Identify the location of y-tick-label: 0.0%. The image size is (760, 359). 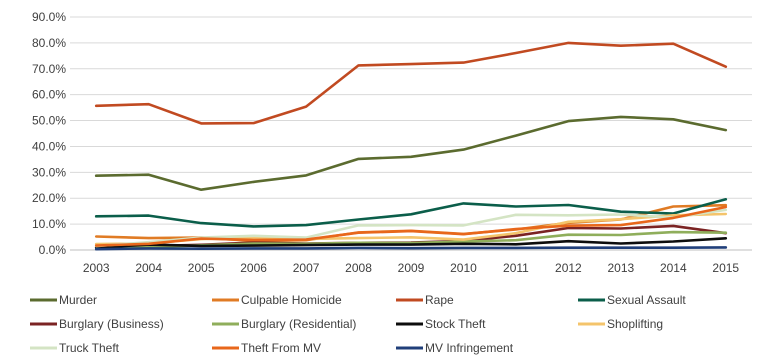
(53, 250).